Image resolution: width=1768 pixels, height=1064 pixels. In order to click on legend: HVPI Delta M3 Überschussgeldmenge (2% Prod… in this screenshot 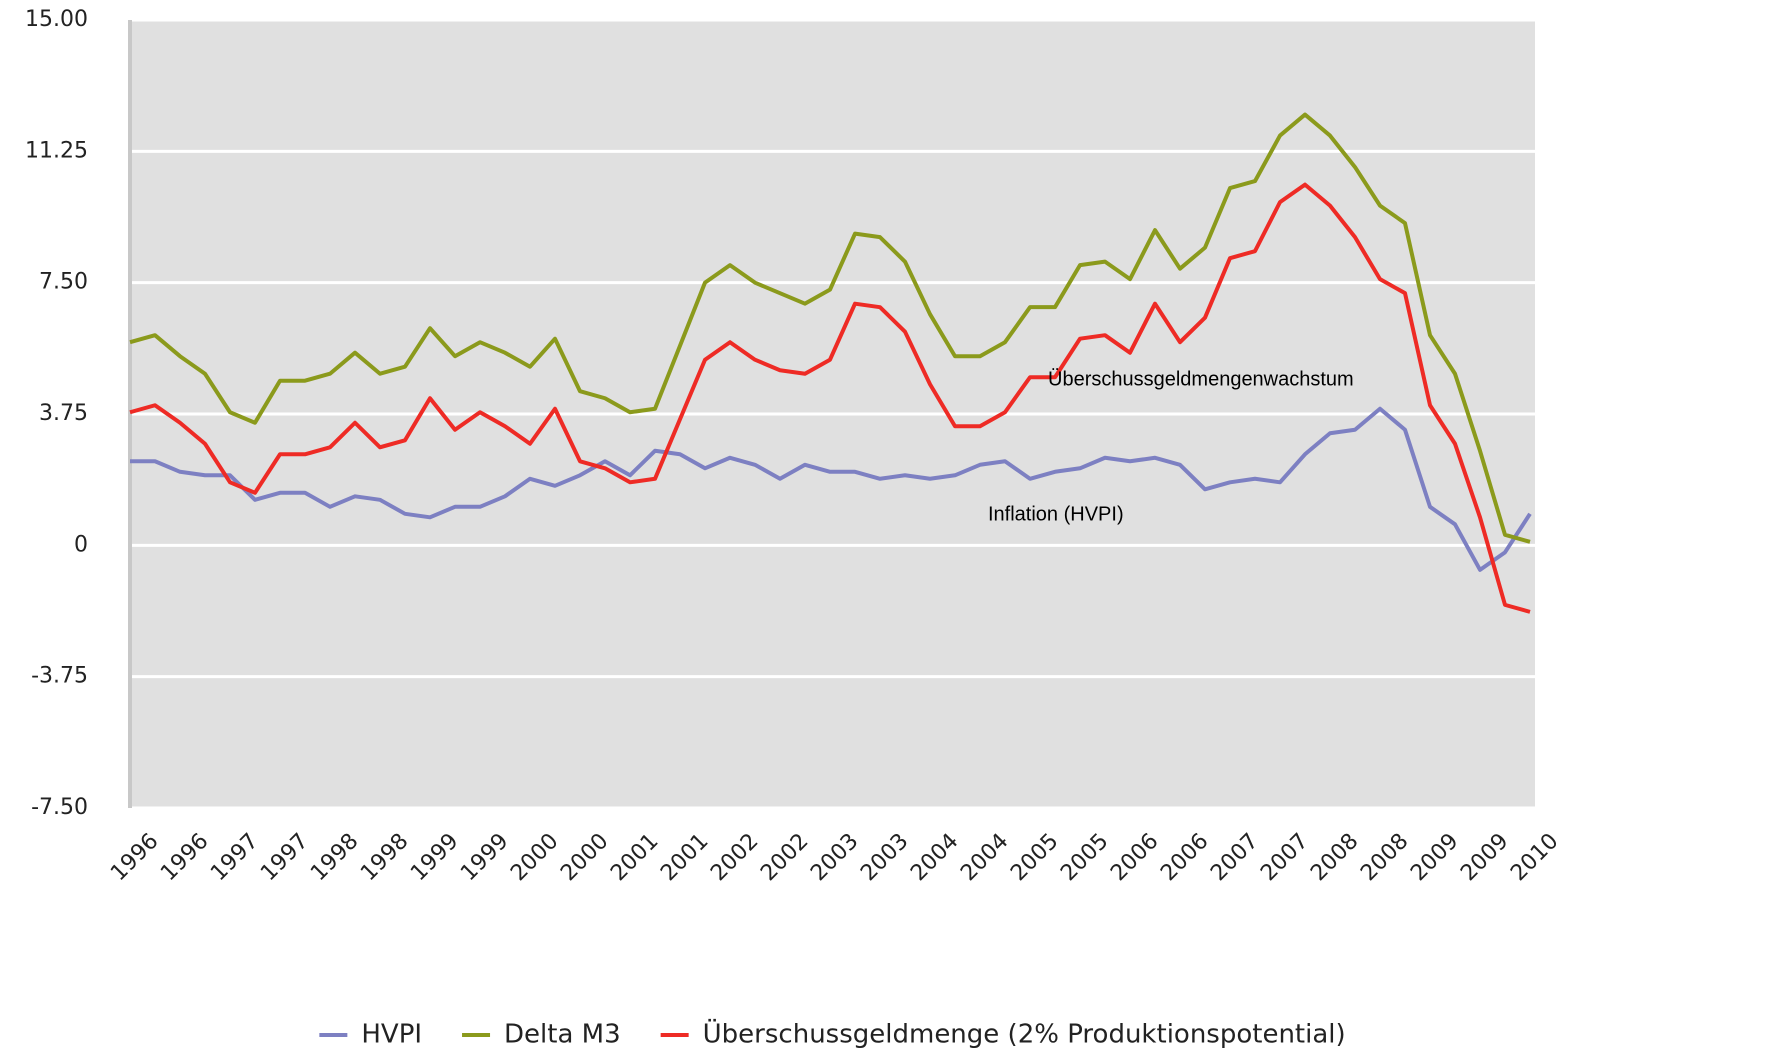, I will do `click(832, 1034)`.